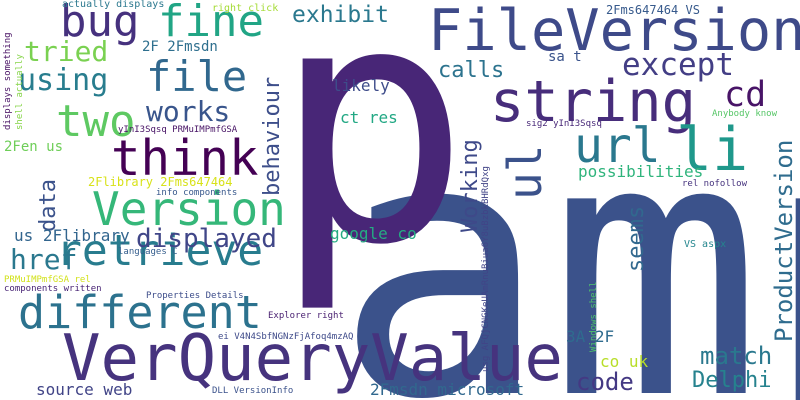 The image size is (800, 400). Describe the element at coordinates (784, 240) in the screenshot. I see `word-productversion: ProductVersion` at that location.